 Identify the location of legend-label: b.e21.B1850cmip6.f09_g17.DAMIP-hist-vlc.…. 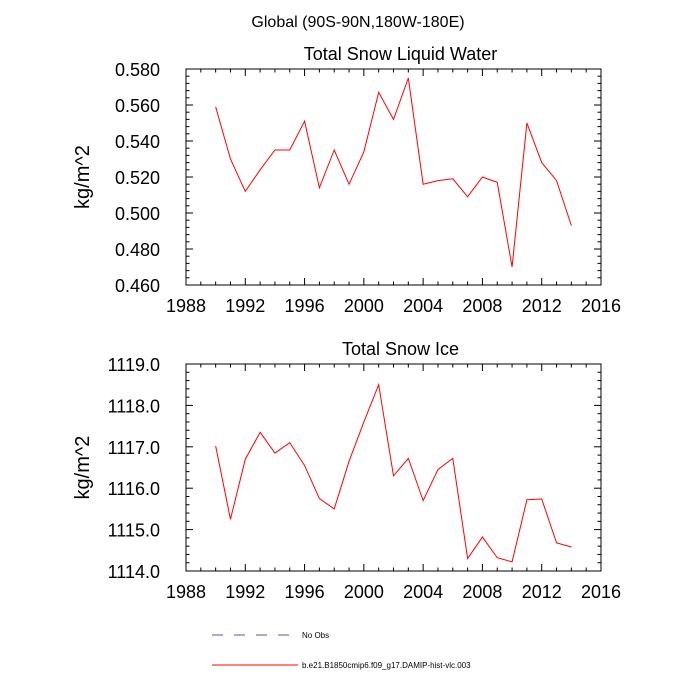
(386, 665).